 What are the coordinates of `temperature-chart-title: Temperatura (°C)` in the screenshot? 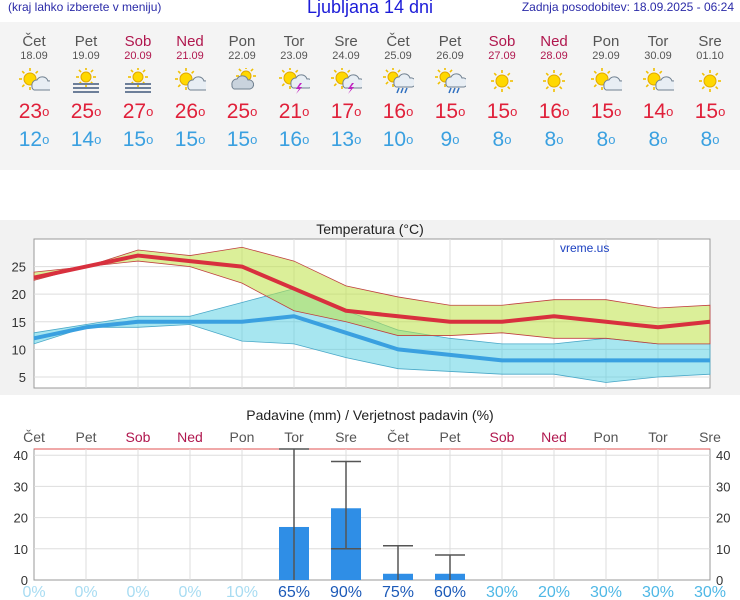 It's located at (370, 229).